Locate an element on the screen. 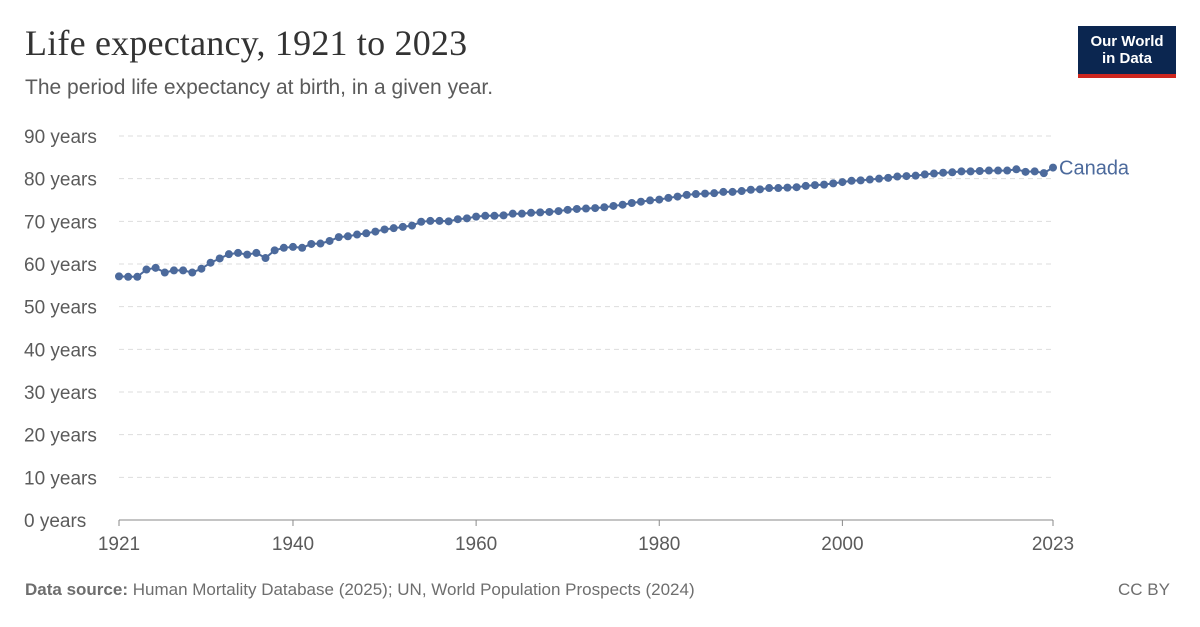 Image resolution: width=1200 pixels, height=627 pixels. y-tick-label: 20 years is located at coordinates (60, 436).